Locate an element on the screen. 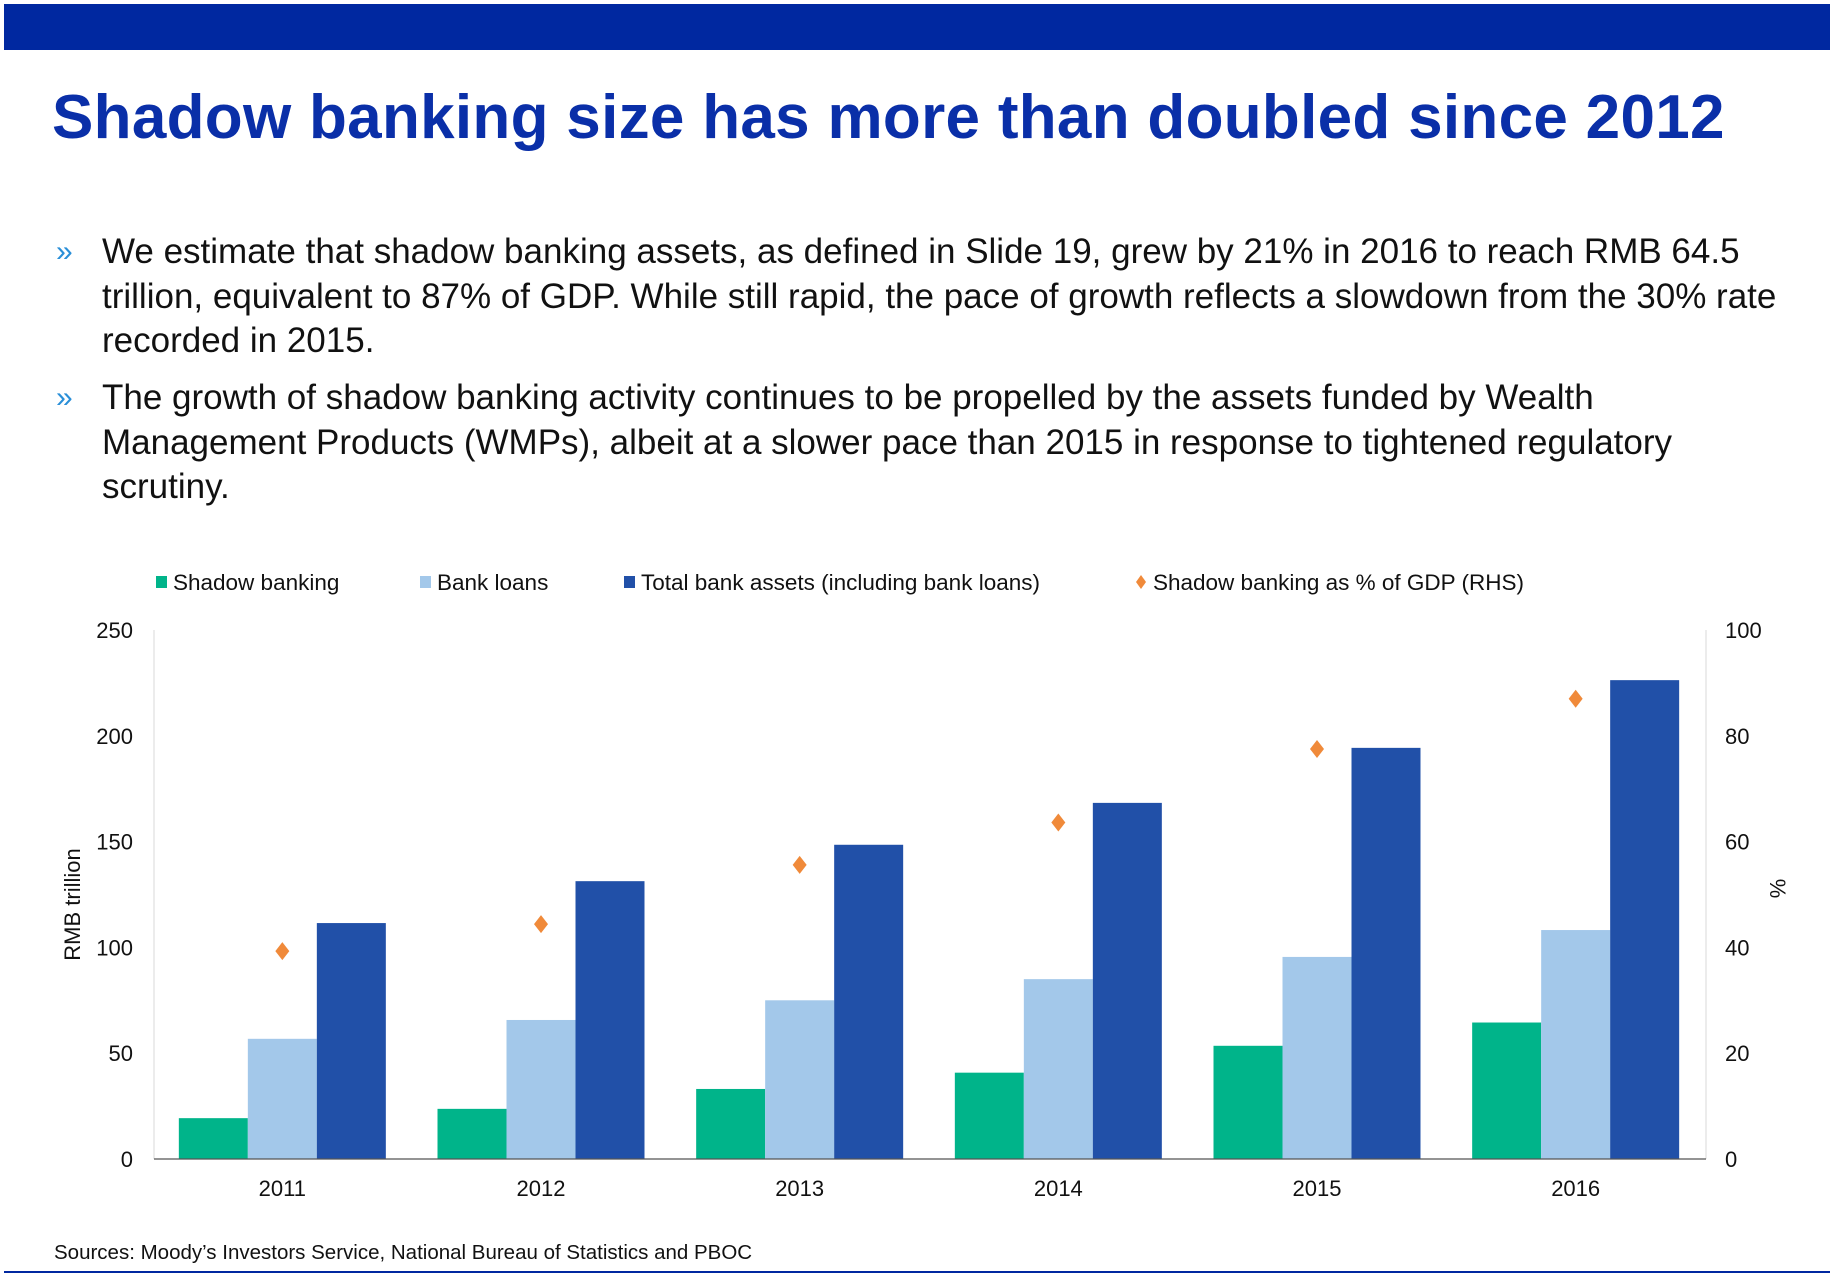 Image resolution: width=1830 pixels, height=1285 pixels. x-tick-label: 2012 is located at coordinates (541, 1188).